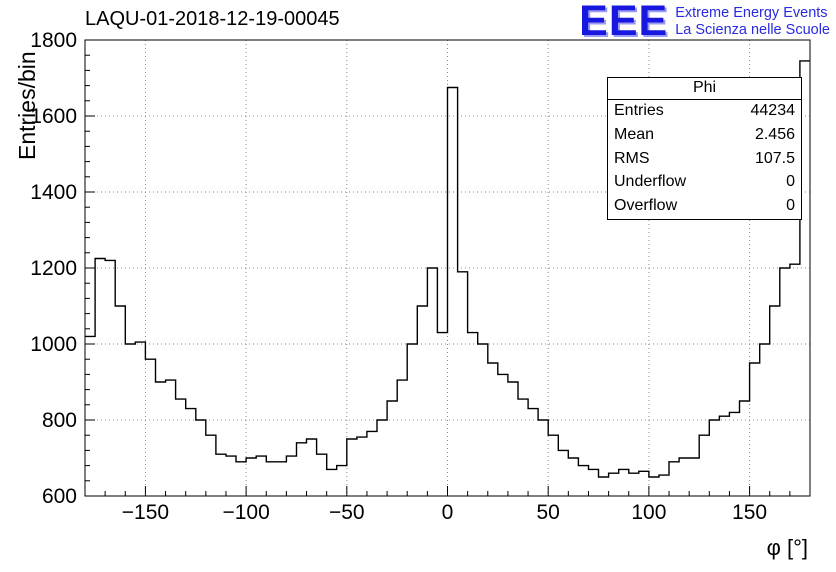  What do you see at coordinates (704, 207) in the screenshot?
I see `stats-row: Overflow 0` at bounding box center [704, 207].